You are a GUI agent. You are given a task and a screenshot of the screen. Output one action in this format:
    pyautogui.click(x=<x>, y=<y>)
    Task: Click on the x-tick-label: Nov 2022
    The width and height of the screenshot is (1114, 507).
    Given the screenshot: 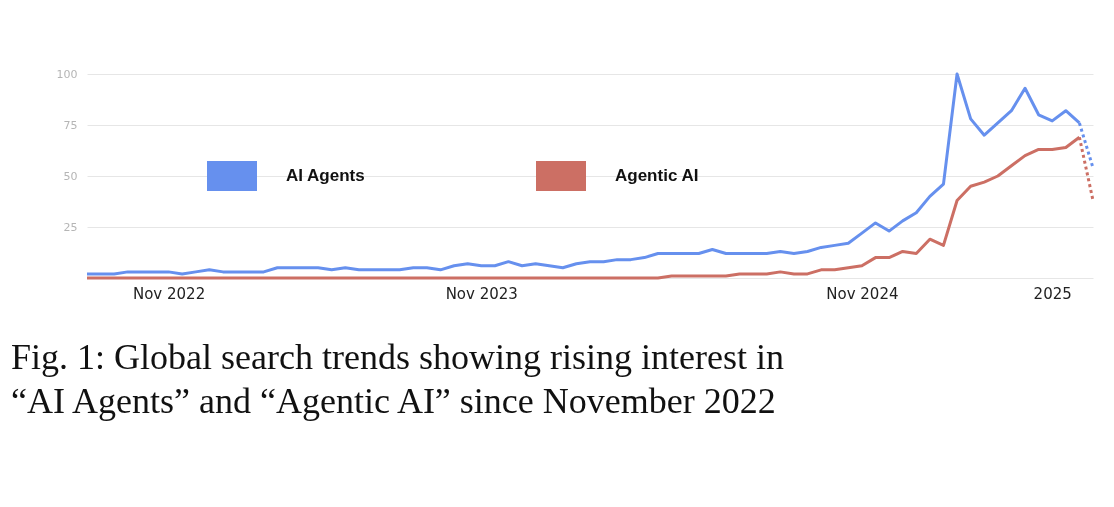 What is the action you would take?
    pyautogui.click(x=169, y=293)
    